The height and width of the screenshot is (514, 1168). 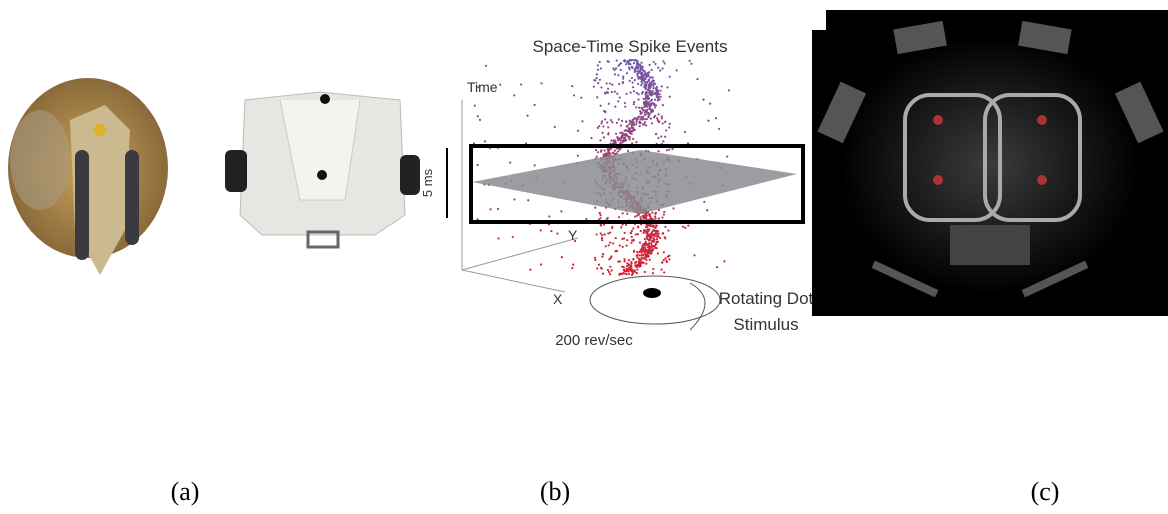 I want to click on scale-label: 5 ms, so click(x=427, y=182).